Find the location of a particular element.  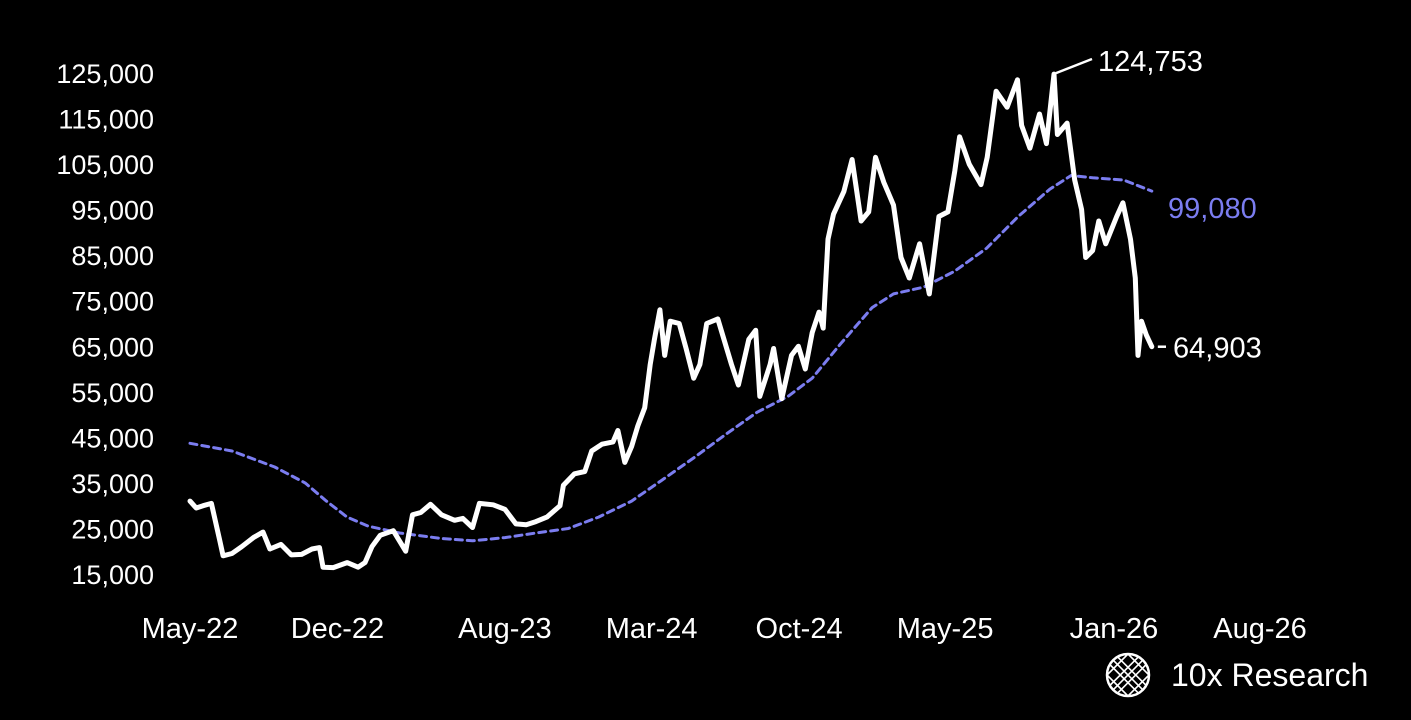

brand-name: 10x Research is located at coordinates (1269, 675).